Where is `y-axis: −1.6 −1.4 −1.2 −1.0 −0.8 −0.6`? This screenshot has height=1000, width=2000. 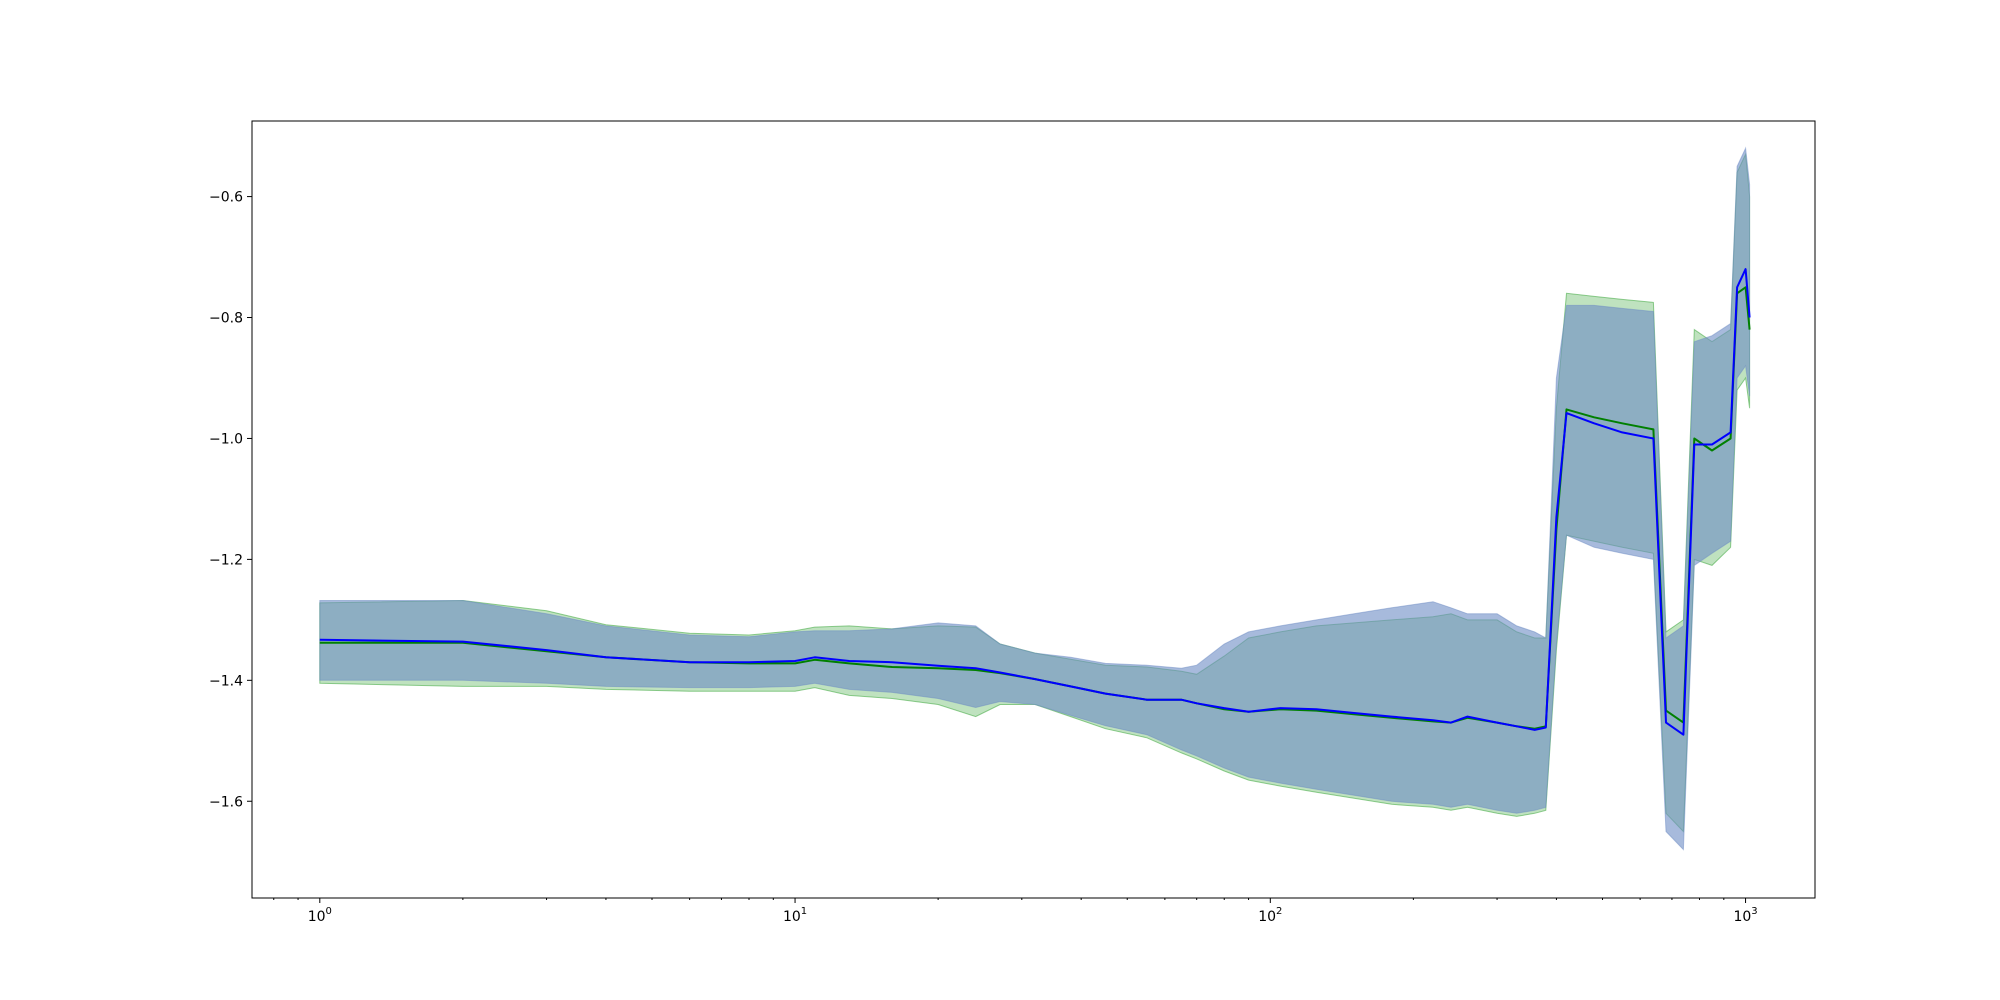
y-axis: −1.6 −1.4 −1.2 −1.0 −0.8 −0.6 is located at coordinates (230, 500).